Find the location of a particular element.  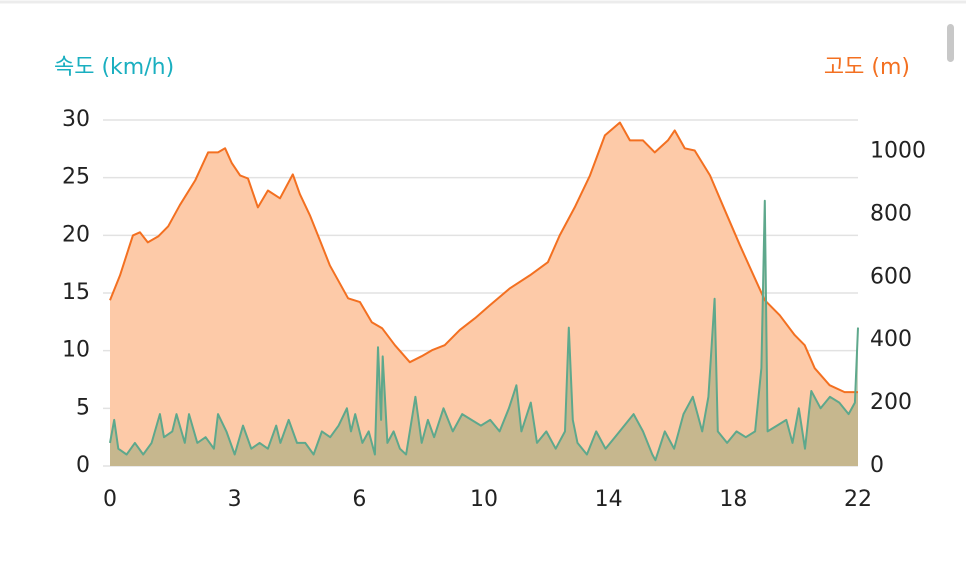

y-tick-label: 30 is located at coordinates (76, 119).